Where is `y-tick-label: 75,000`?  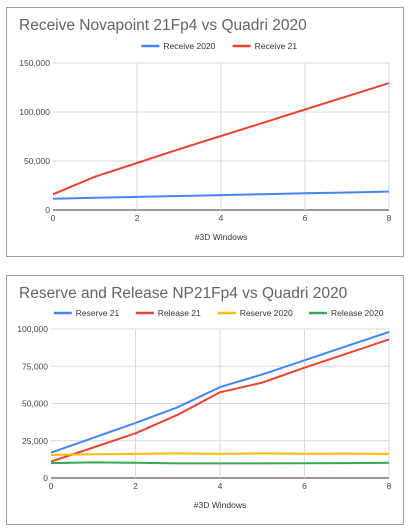 y-tick-label: 75,000 is located at coordinates (35, 366).